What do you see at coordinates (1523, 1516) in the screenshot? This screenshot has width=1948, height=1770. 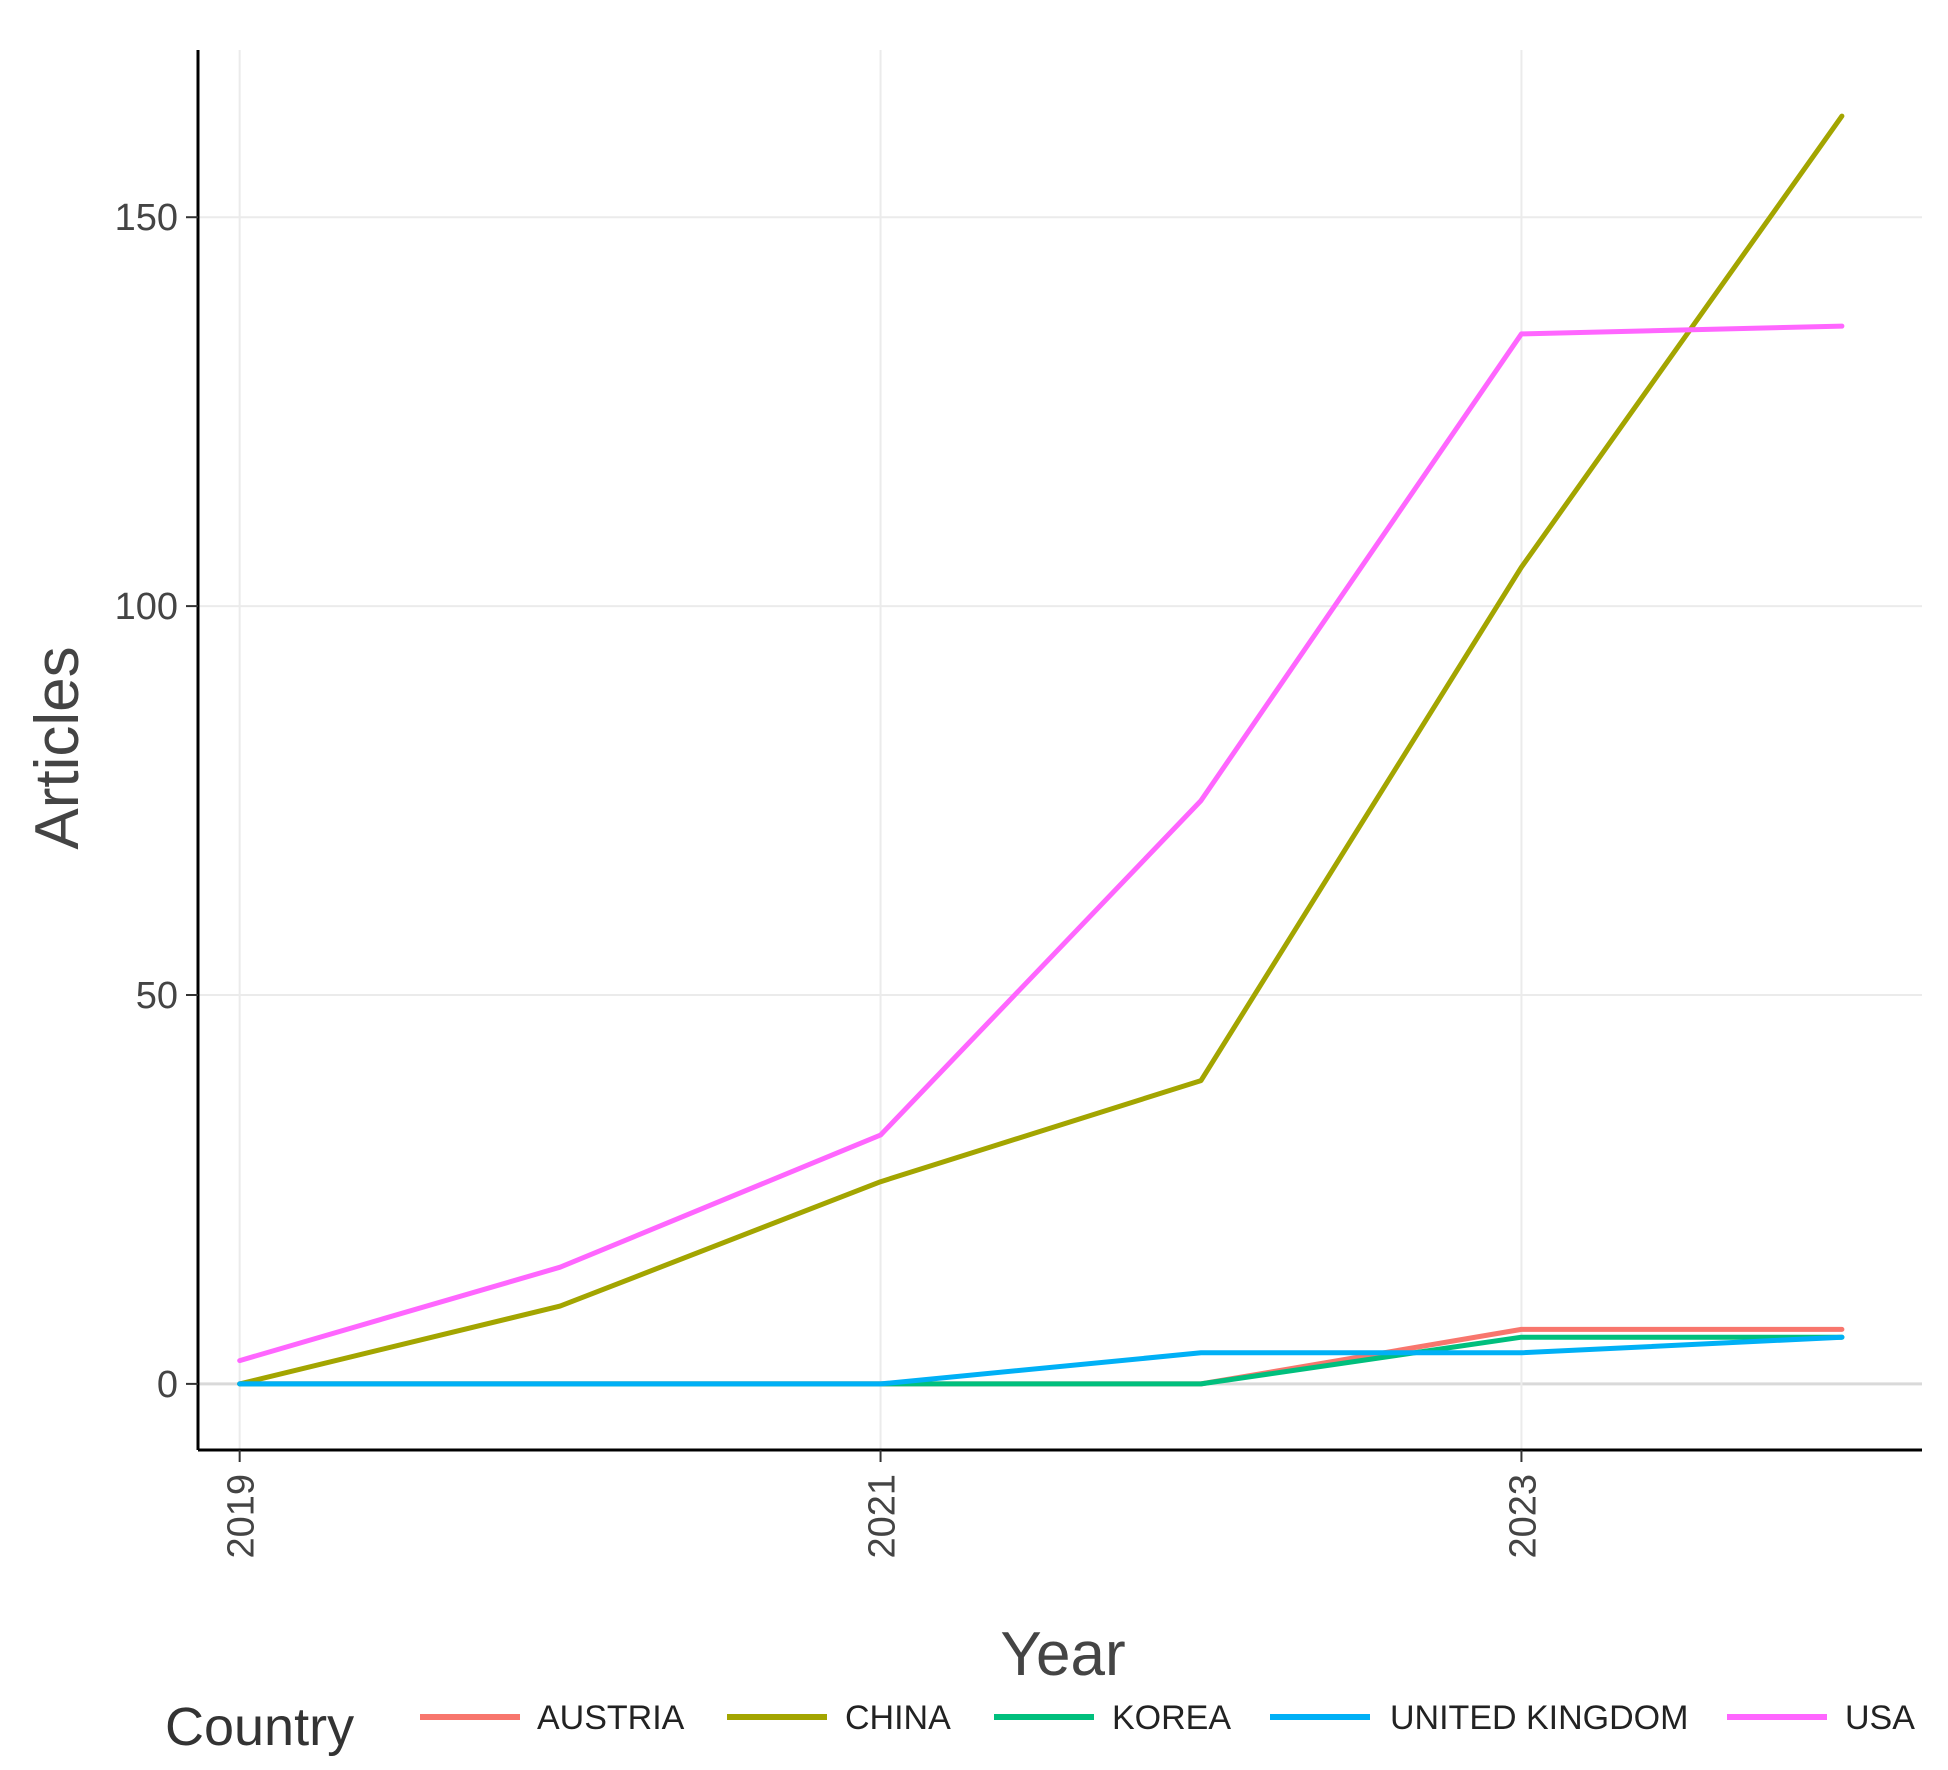 I see `x-tick-label: 2023` at bounding box center [1523, 1516].